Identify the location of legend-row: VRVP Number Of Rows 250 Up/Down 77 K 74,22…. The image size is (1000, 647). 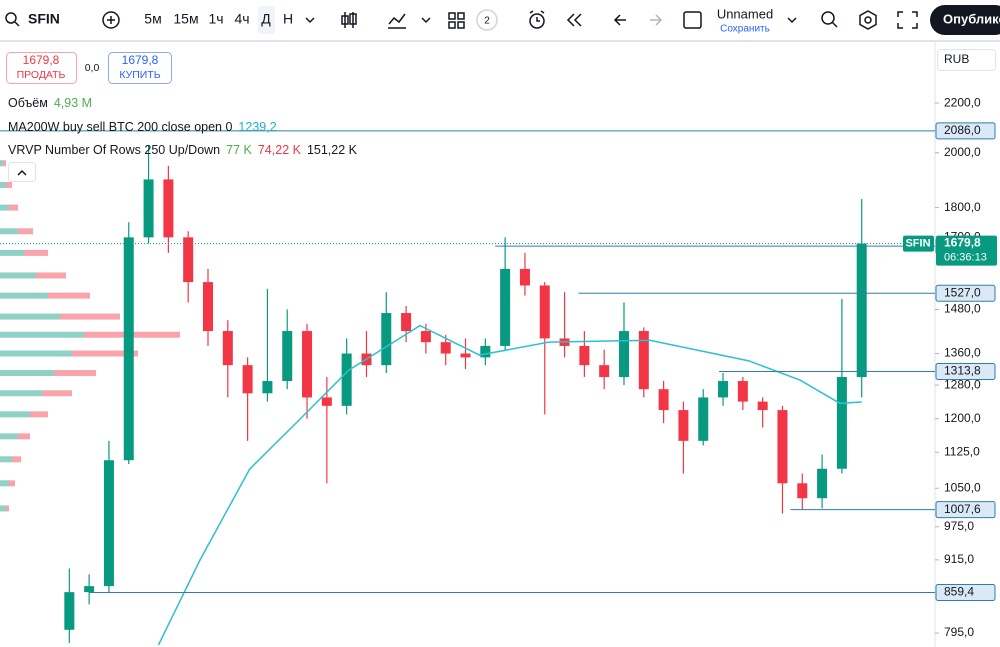
(182, 151).